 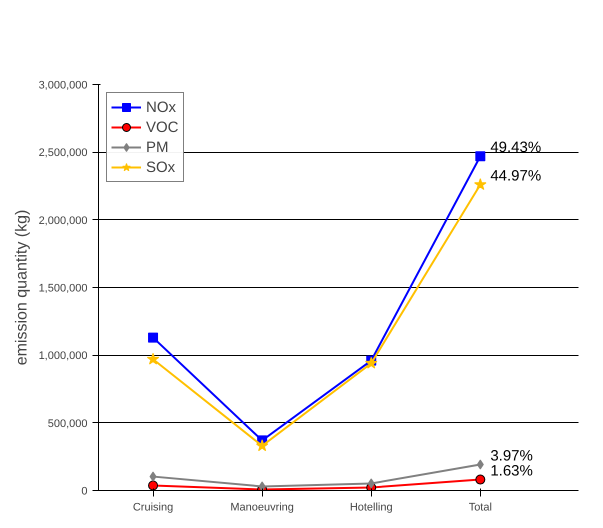 I want to click on legend-label: SOx, so click(x=161, y=167).